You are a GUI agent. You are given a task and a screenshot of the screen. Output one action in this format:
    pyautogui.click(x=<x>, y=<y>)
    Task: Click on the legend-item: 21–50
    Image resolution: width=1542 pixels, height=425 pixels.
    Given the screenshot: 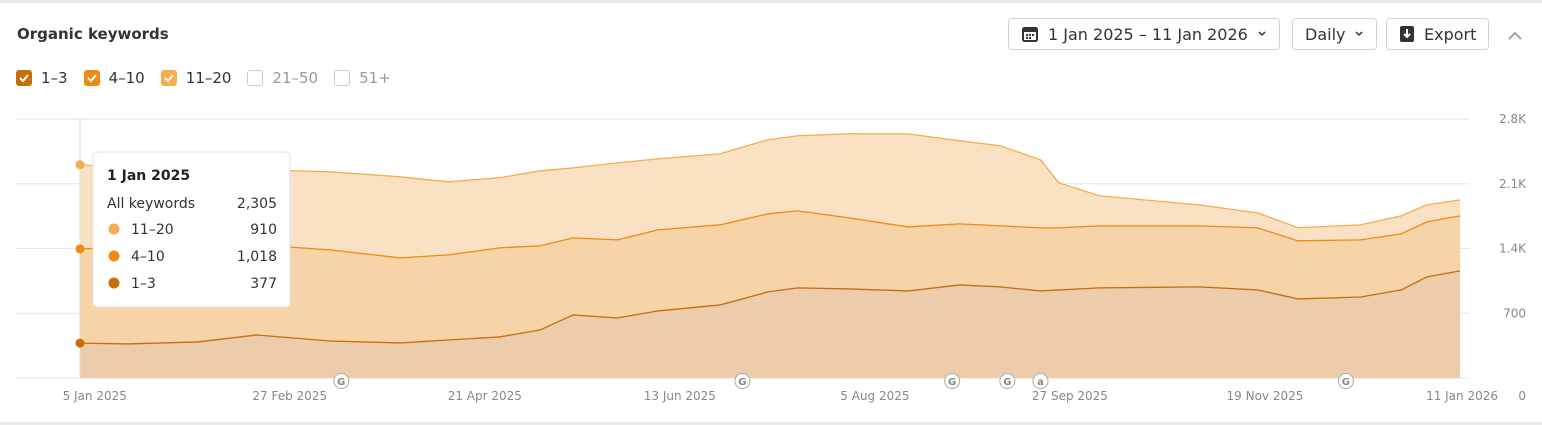 What is the action you would take?
    pyautogui.click(x=282, y=78)
    